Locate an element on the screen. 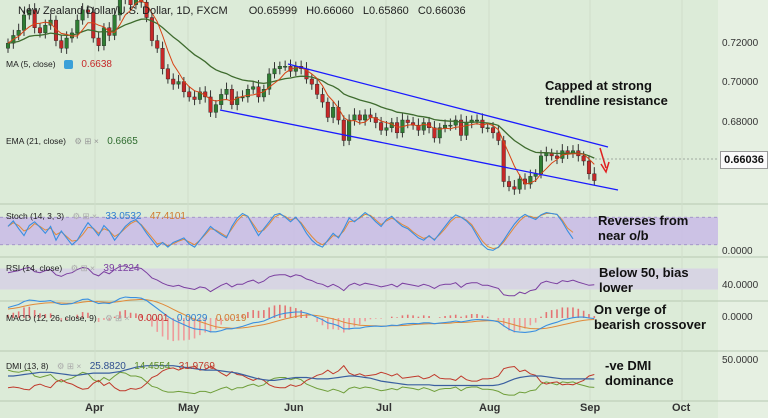 This screenshot has width=768, height=418. adx-line is located at coordinates (301, 376).